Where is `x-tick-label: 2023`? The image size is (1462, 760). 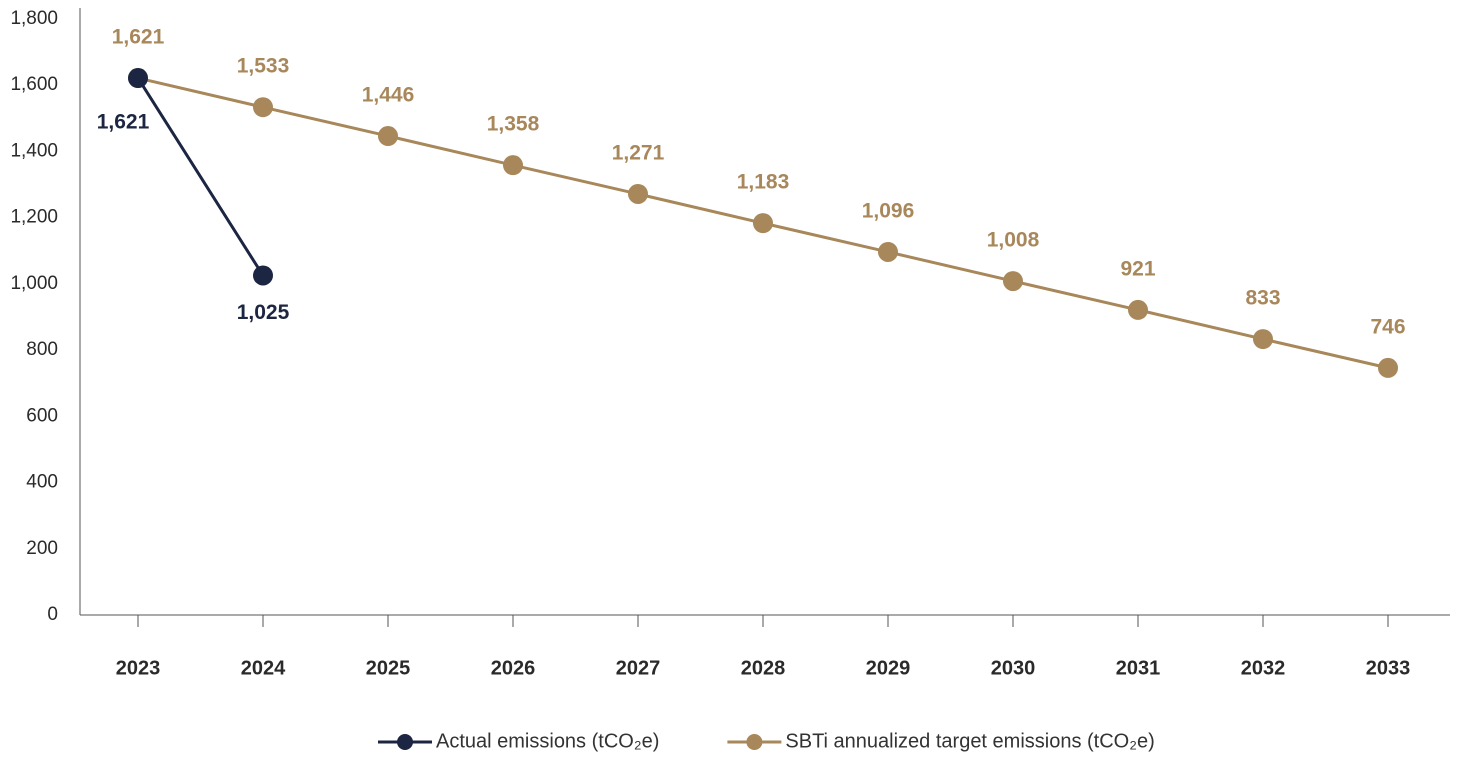 x-tick-label: 2023 is located at coordinates (138, 668).